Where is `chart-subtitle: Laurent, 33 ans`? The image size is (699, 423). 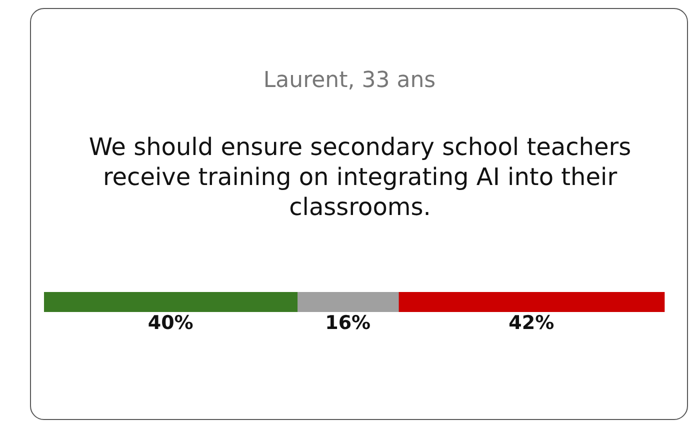
chart-subtitle: Laurent, 33 ans is located at coordinates (349, 80).